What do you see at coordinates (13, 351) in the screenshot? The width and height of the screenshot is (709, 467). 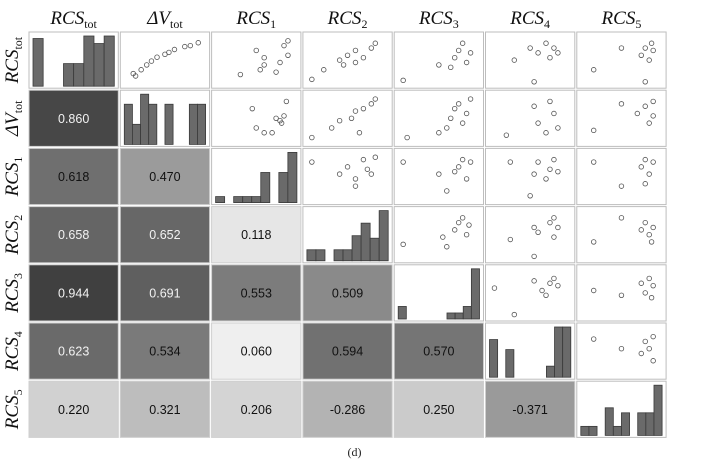 I see `row-header-5: RCS4` at bounding box center [13, 351].